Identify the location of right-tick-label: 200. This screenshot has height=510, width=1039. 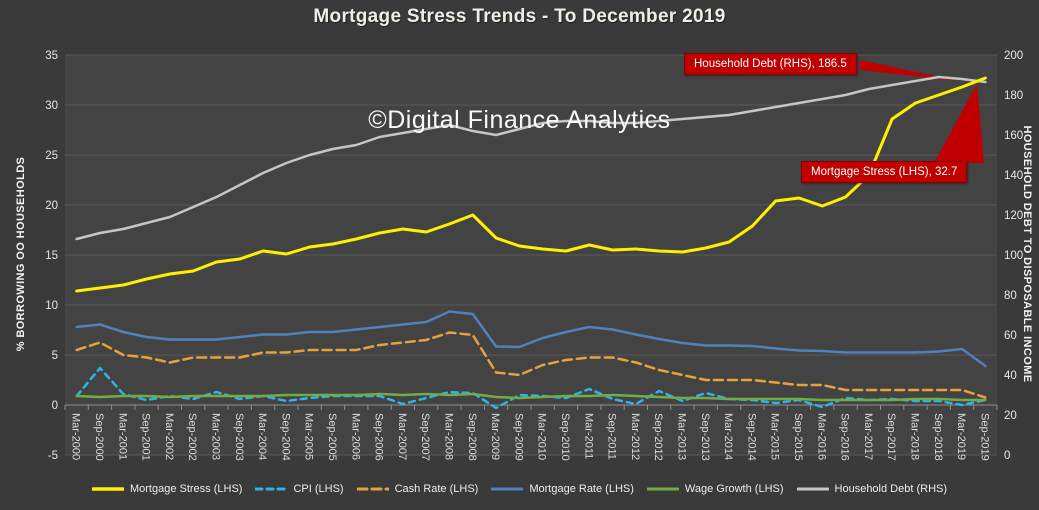
(1013, 56).